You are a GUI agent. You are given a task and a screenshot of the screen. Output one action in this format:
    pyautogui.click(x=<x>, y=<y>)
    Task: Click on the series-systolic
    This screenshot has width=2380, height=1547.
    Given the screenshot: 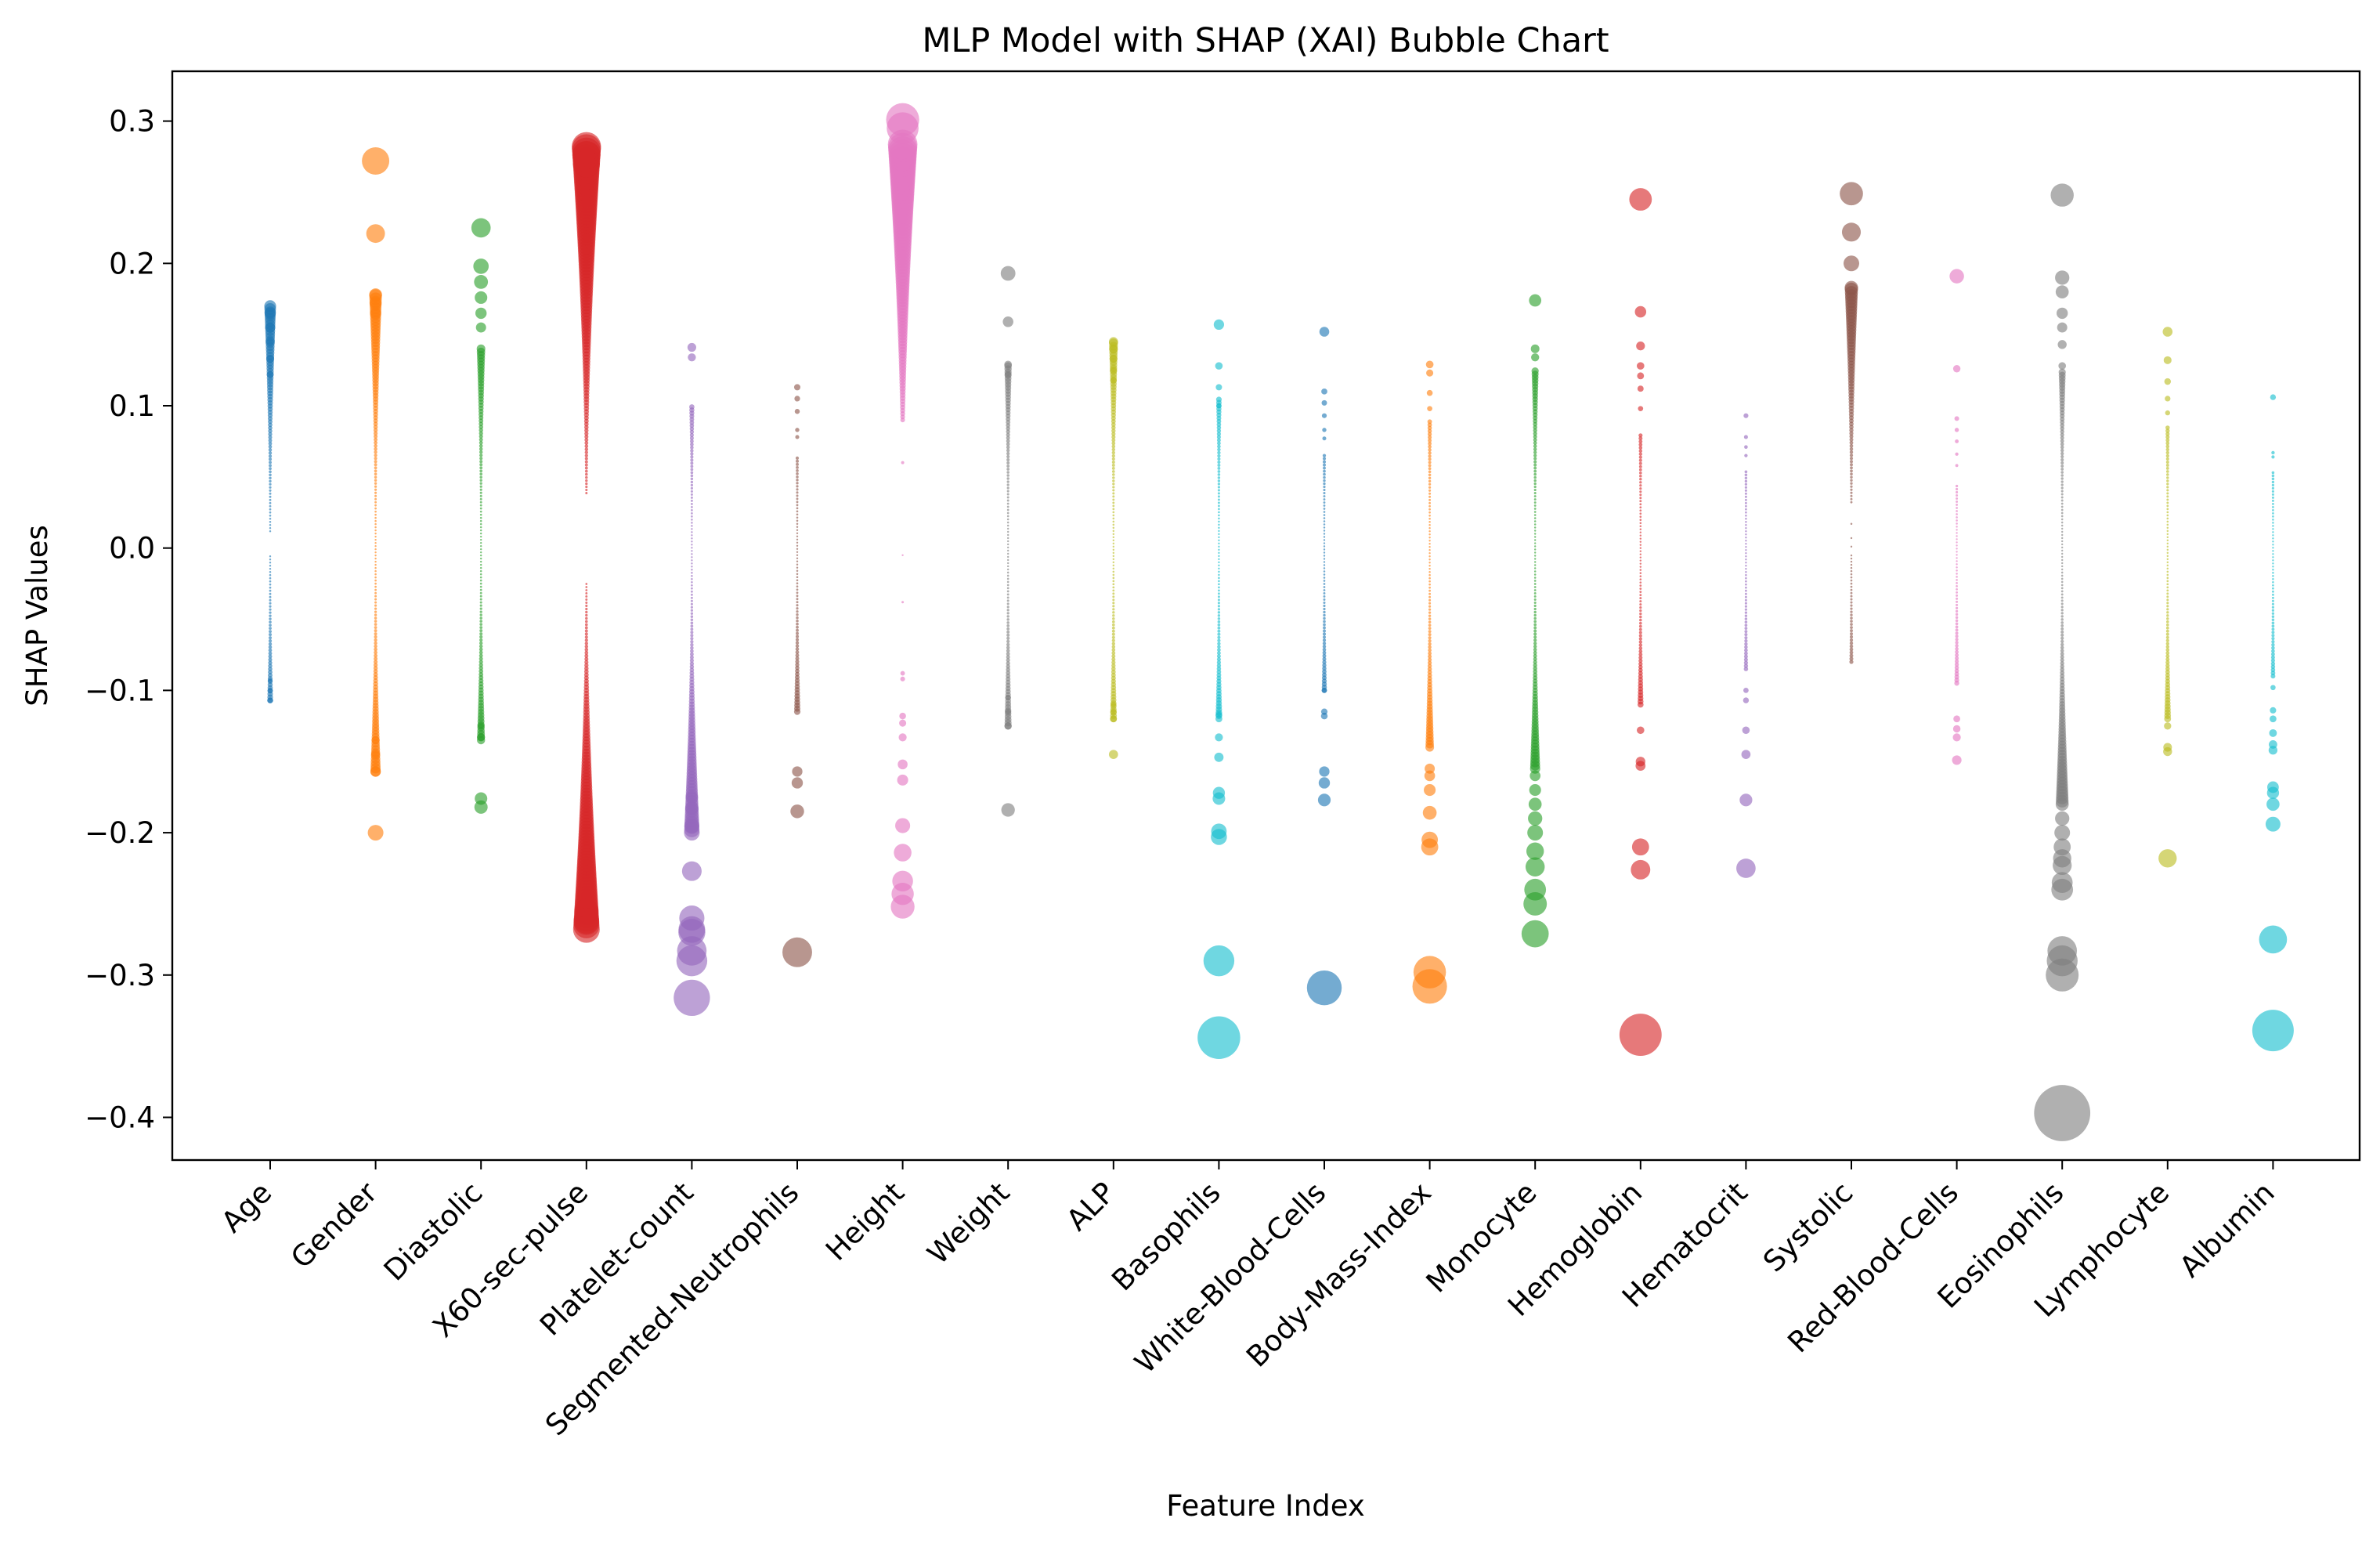 What is the action you would take?
    pyautogui.click(x=1851, y=423)
    